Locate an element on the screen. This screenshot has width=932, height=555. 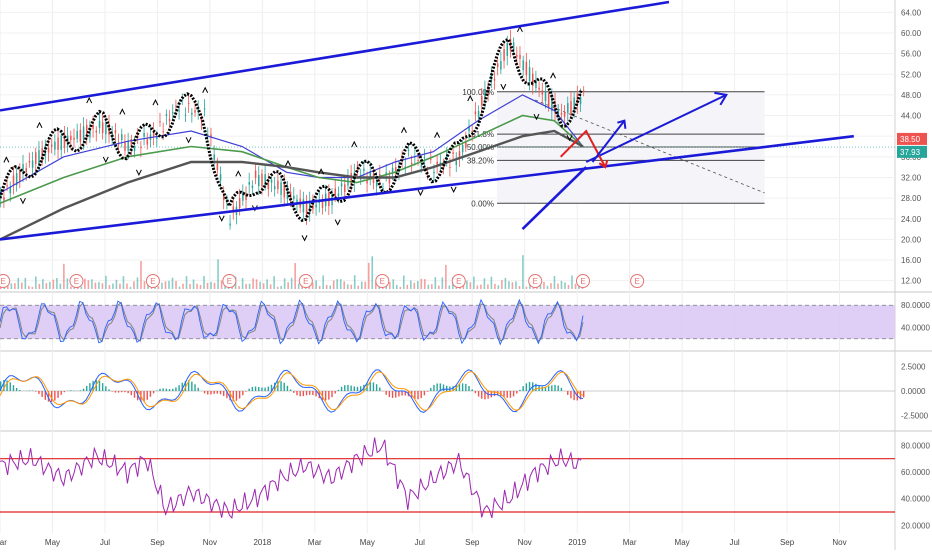
x-tick-label: Sep is located at coordinates (157, 542).